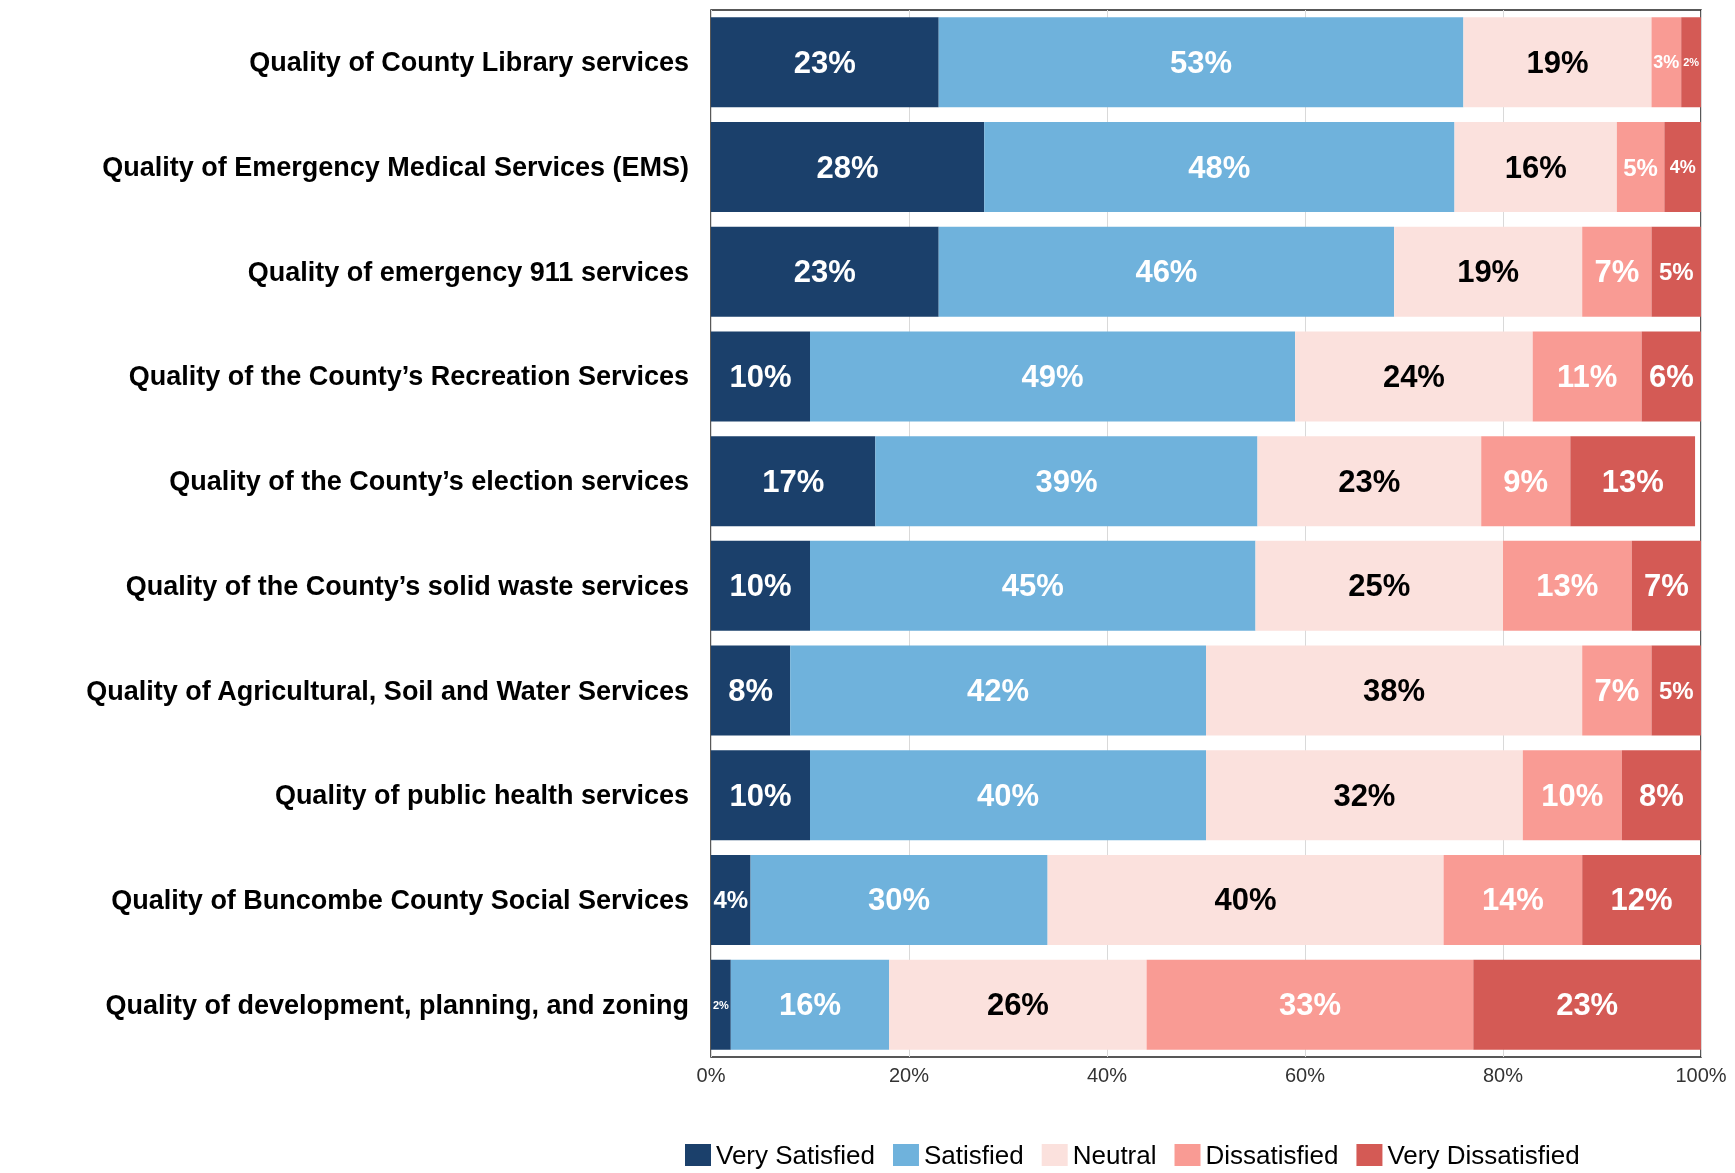 The width and height of the screenshot is (1735, 1173). I want to click on data-label: 30%, so click(899, 900).